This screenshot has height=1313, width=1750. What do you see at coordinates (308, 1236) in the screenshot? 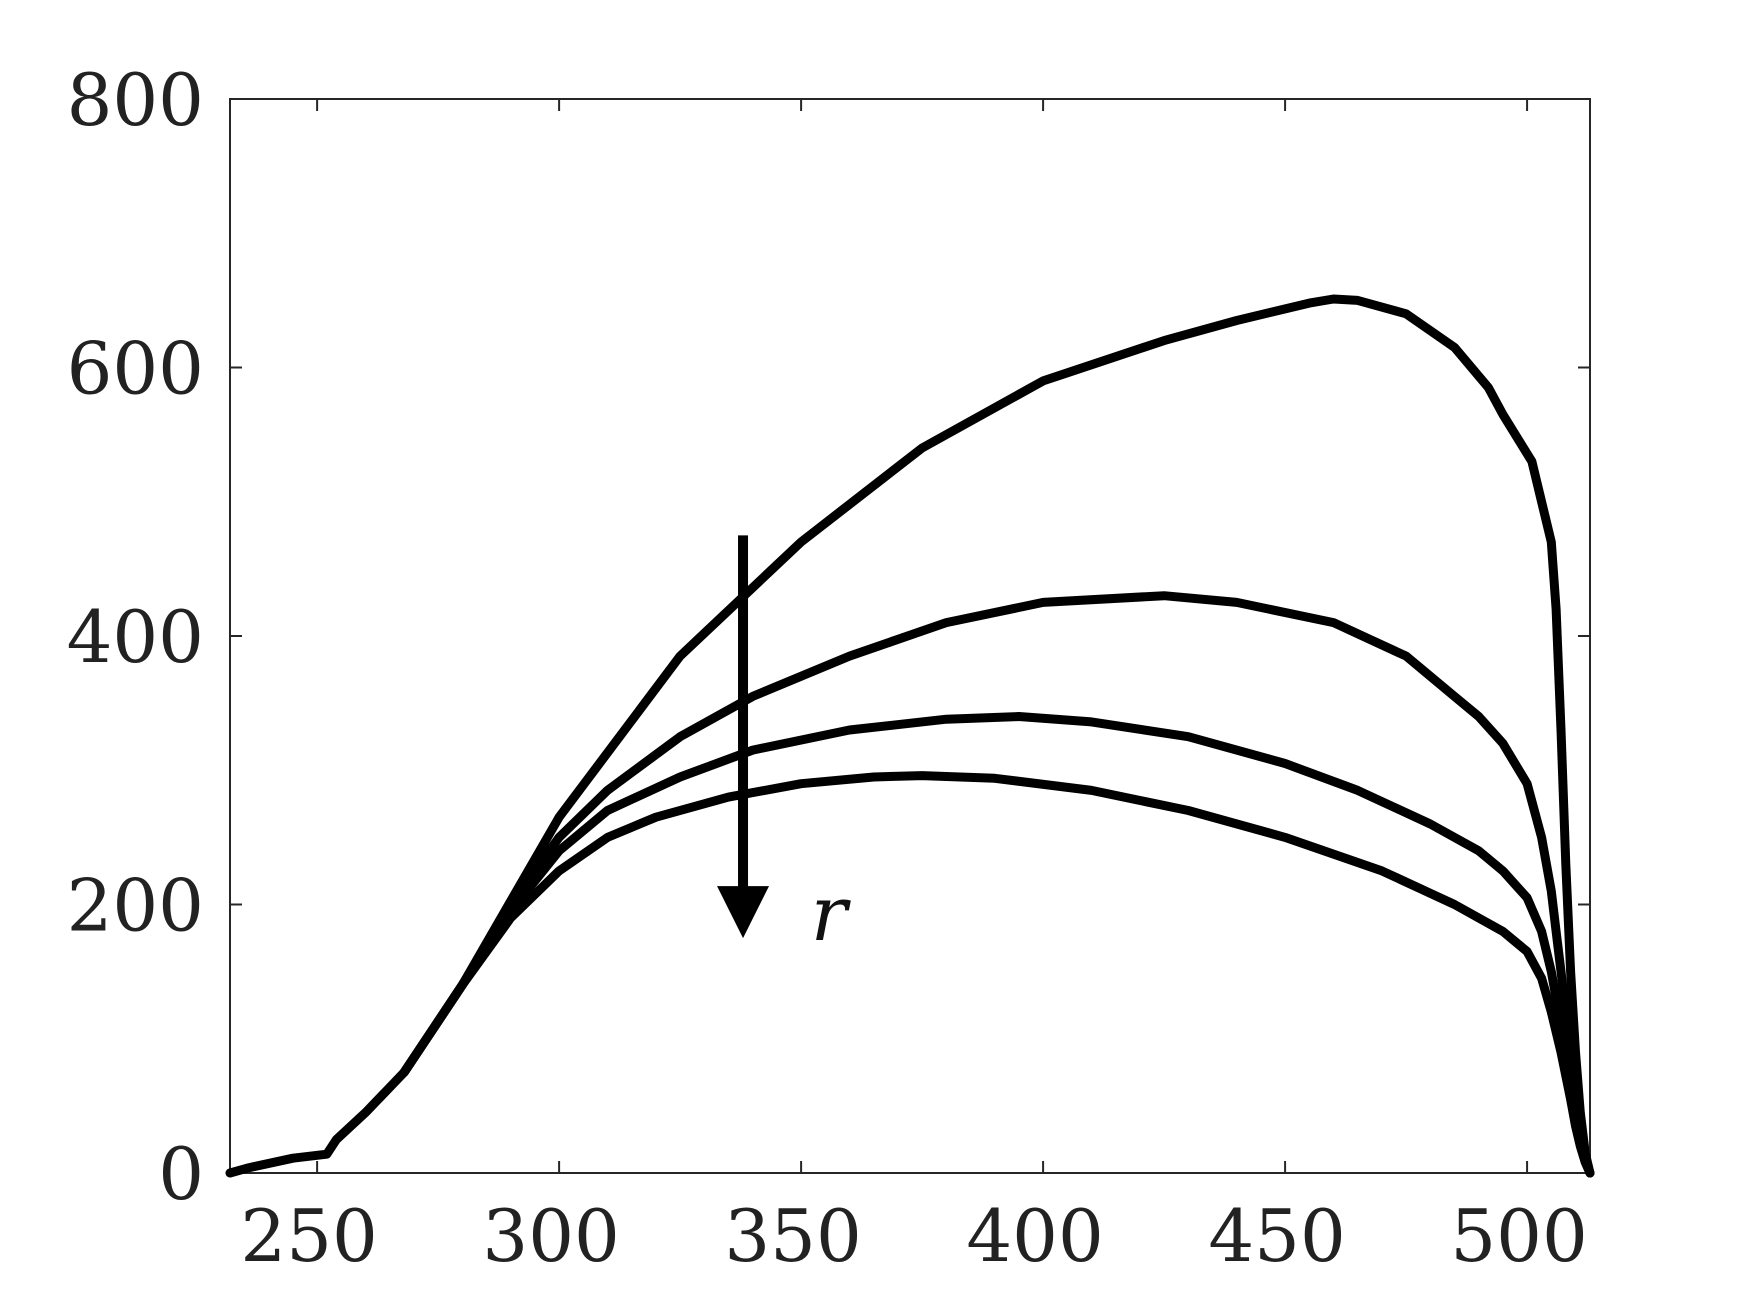
I see `x-tick-label: 250` at bounding box center [308, 1236].